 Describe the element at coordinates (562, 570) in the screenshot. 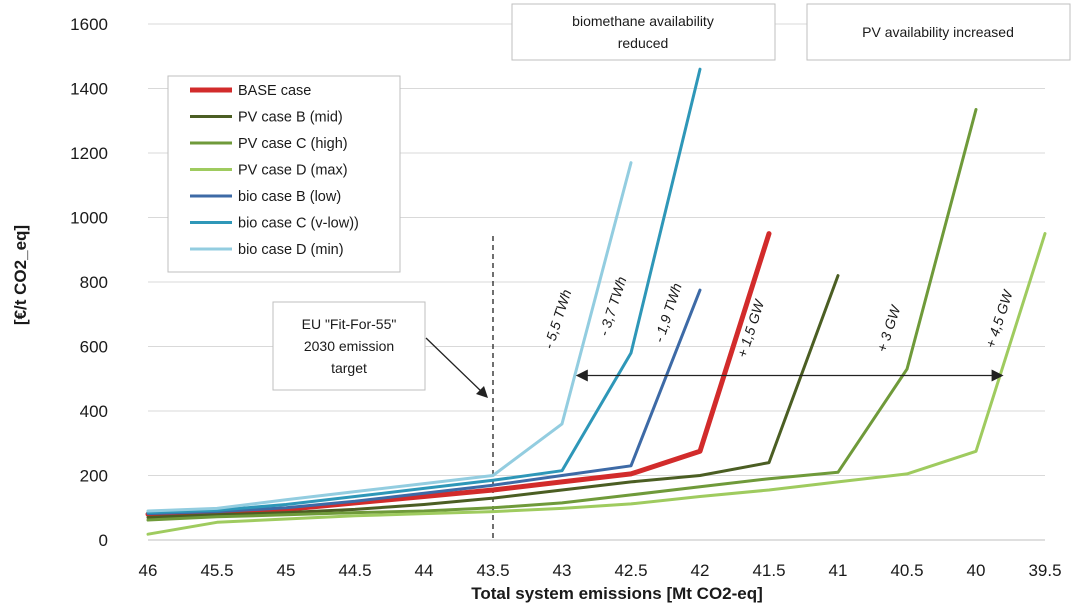

I see `x-tick-label: 43` at that location.